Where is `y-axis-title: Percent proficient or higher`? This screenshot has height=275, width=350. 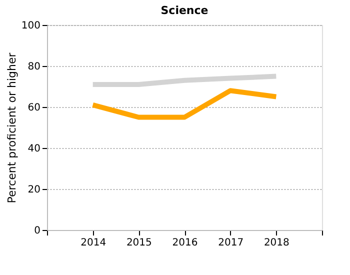 y-axis-title: Percent proficient or higher is located at coordinates (11, 128).